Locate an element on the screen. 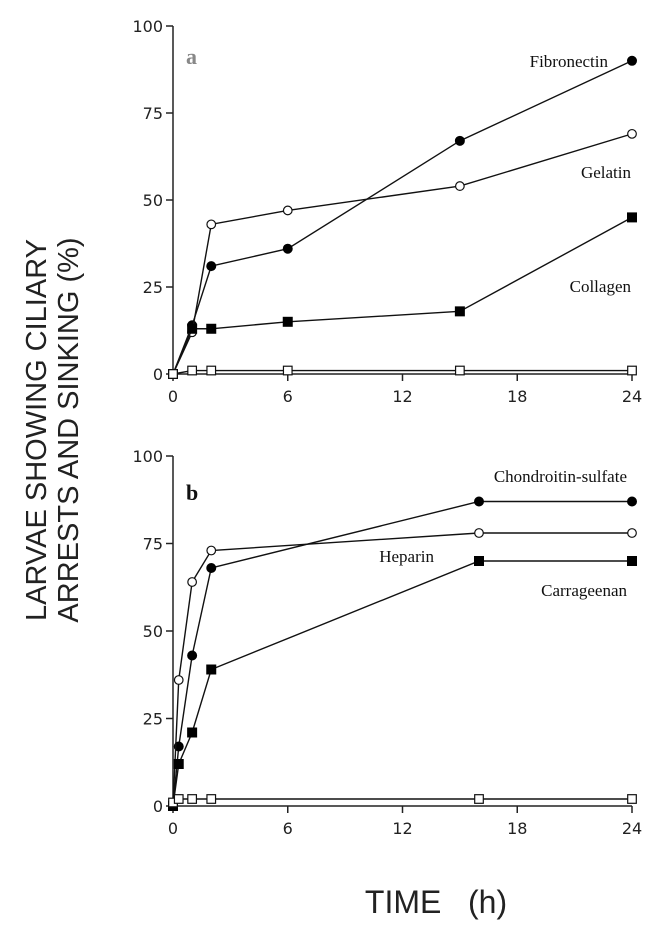 The height and width of the screenshot is (925, 653). series-label: Heparin is located at coordinates (406, 556).